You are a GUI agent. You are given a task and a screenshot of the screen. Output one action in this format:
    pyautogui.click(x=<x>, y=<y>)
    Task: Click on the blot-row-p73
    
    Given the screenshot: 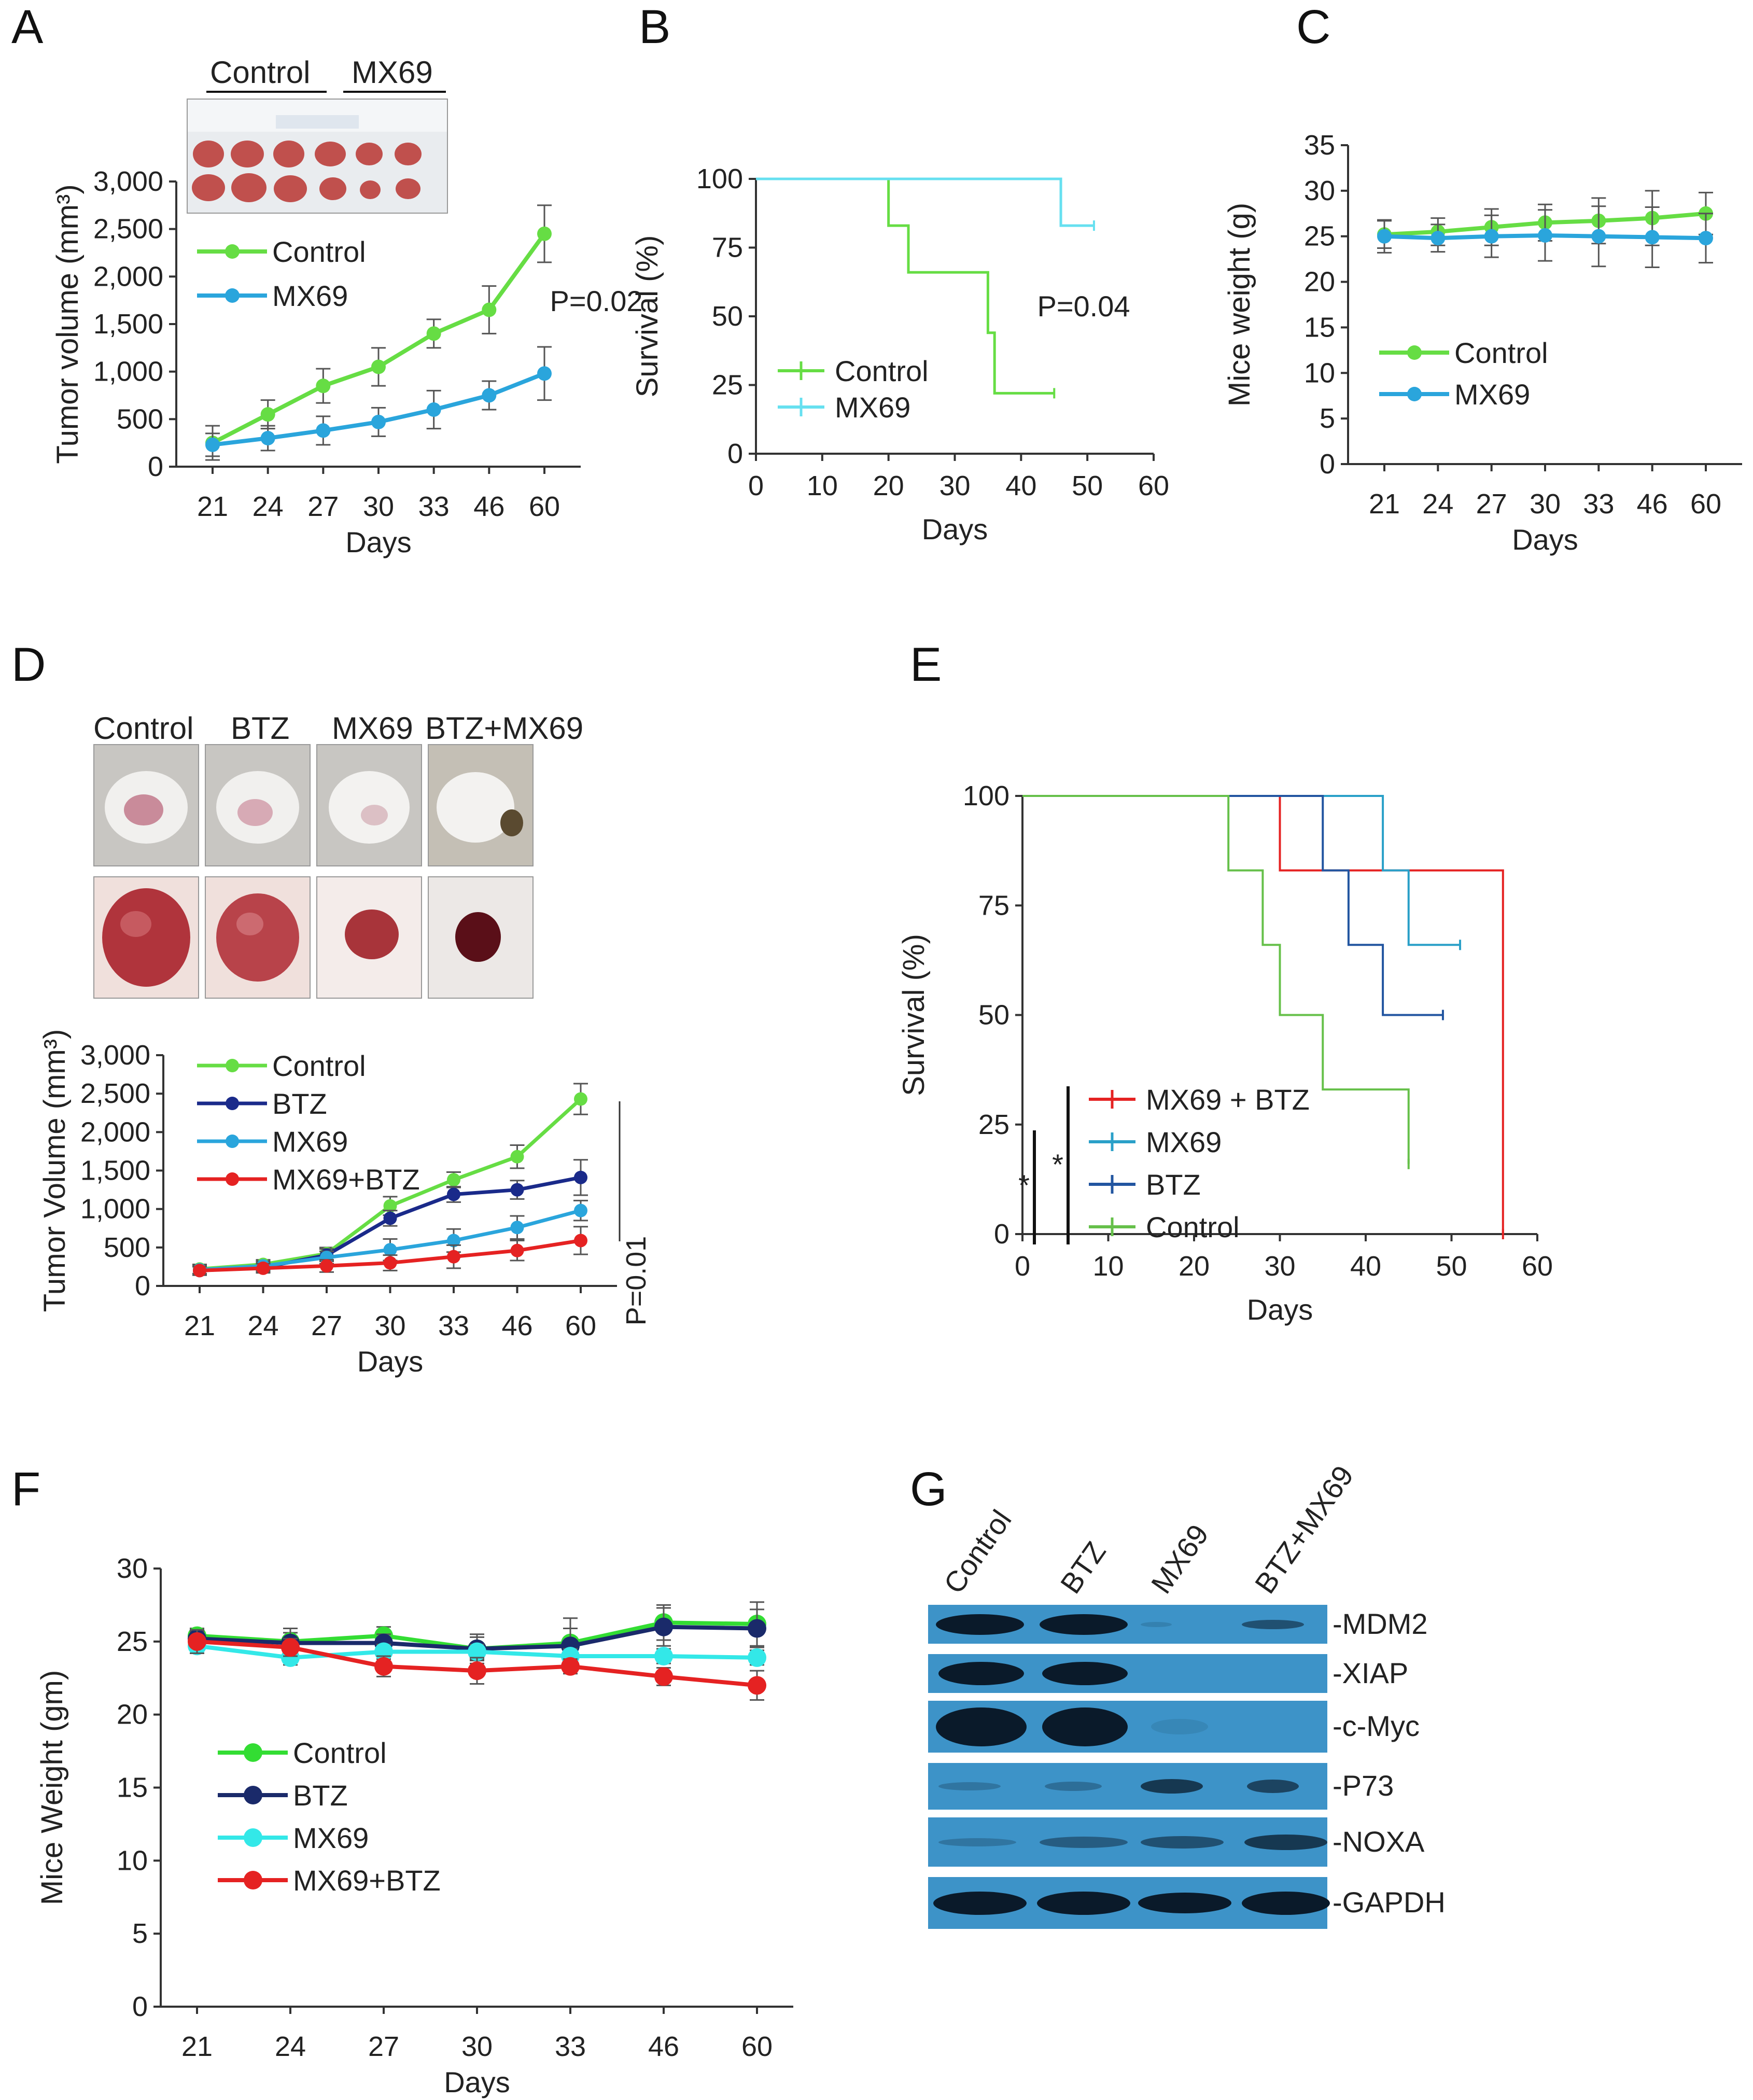 What is the action you would take?
    pyautogui.click(x=1127, y=1786)
    